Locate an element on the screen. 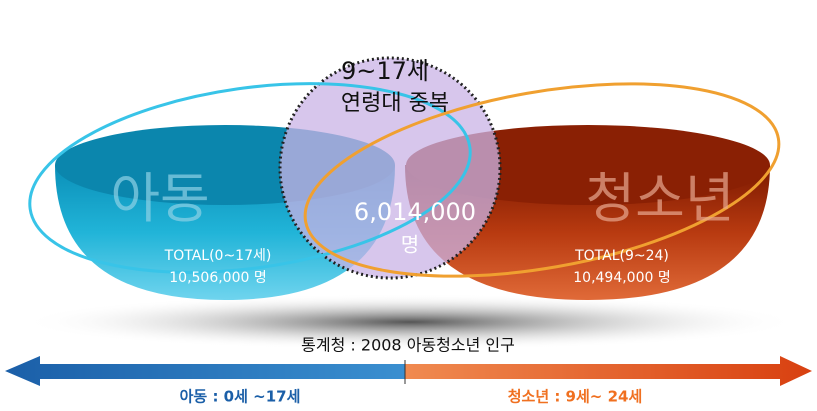 The width and height of the screenshot is (817, 411). right-arrow is located at coordinates (608, 371).